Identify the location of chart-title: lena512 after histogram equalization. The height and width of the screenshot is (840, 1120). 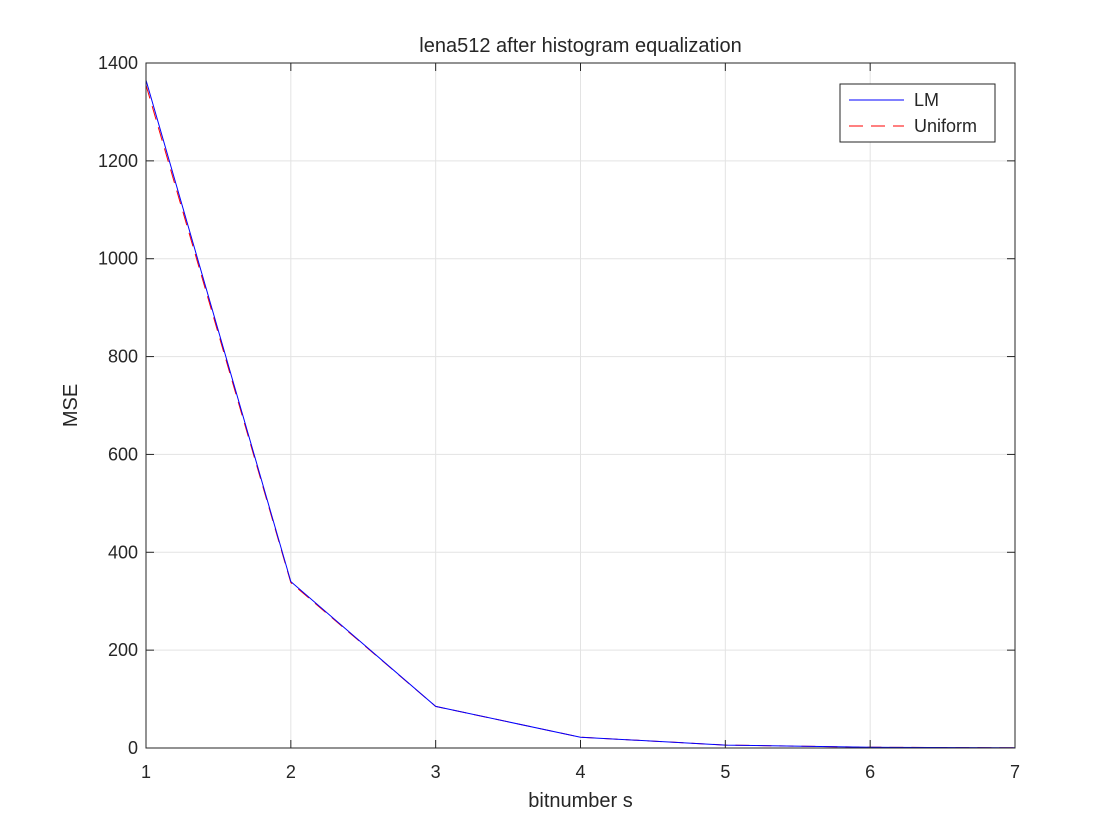
(580, 46).